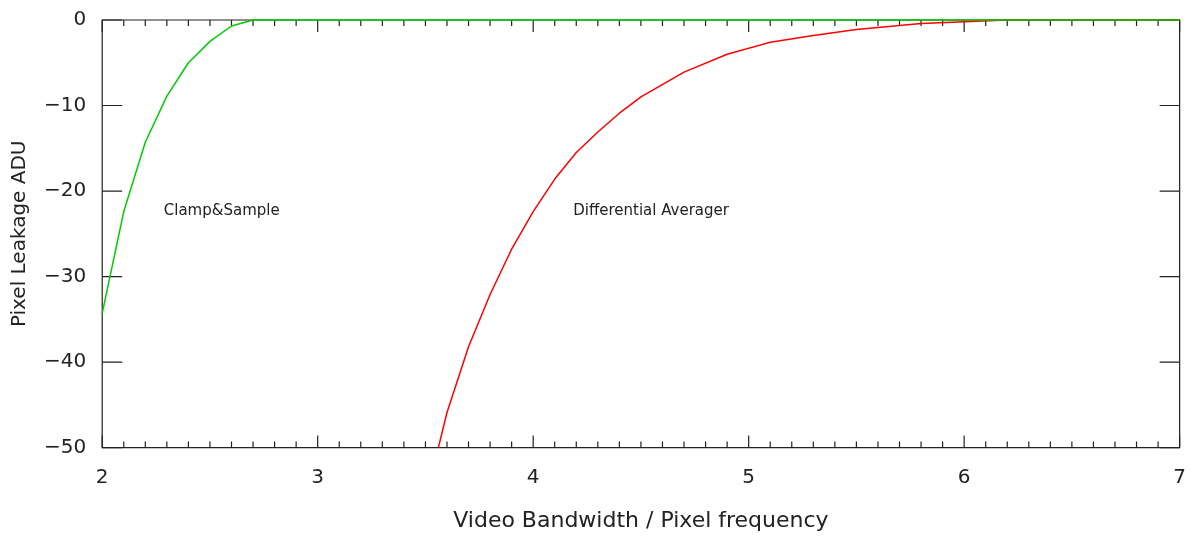 The height and width of the screenshot is (542, 1196). What do you see at coordinates (1179, 475) in the screenshot?
I see `x-tick-label: 7` at bounding box center [1179, 475].